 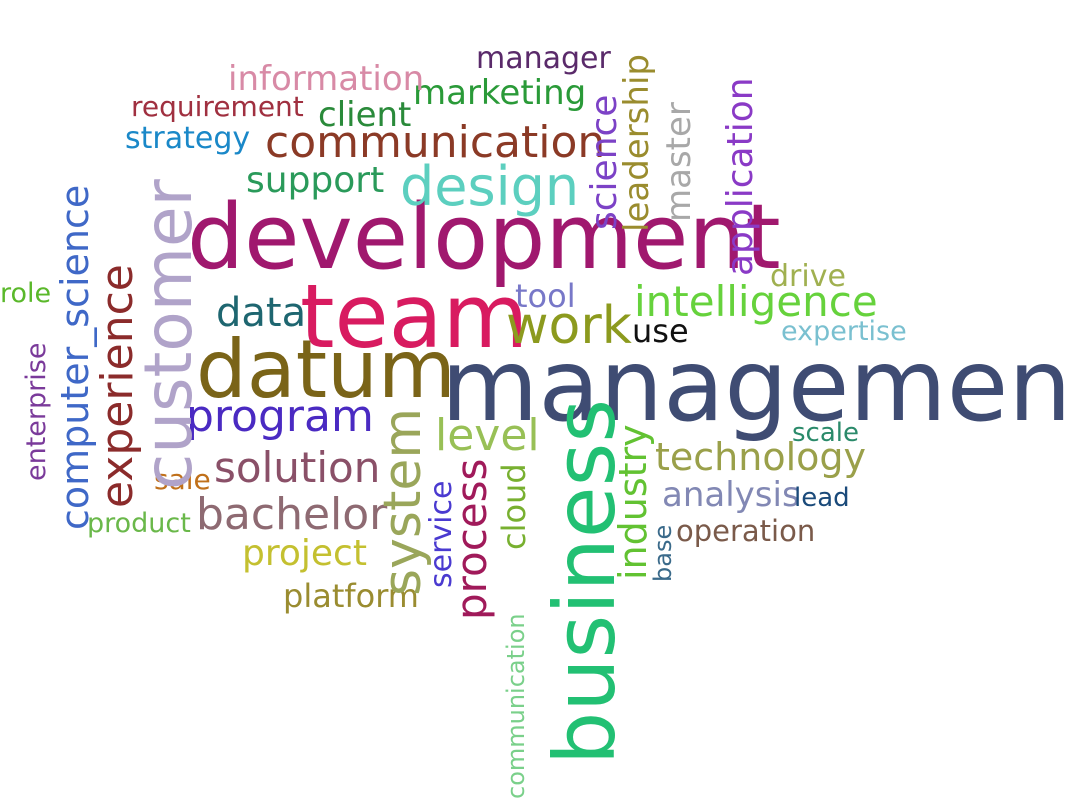 I want to click on word-communication-small: communication, so click(x=516, y=706).